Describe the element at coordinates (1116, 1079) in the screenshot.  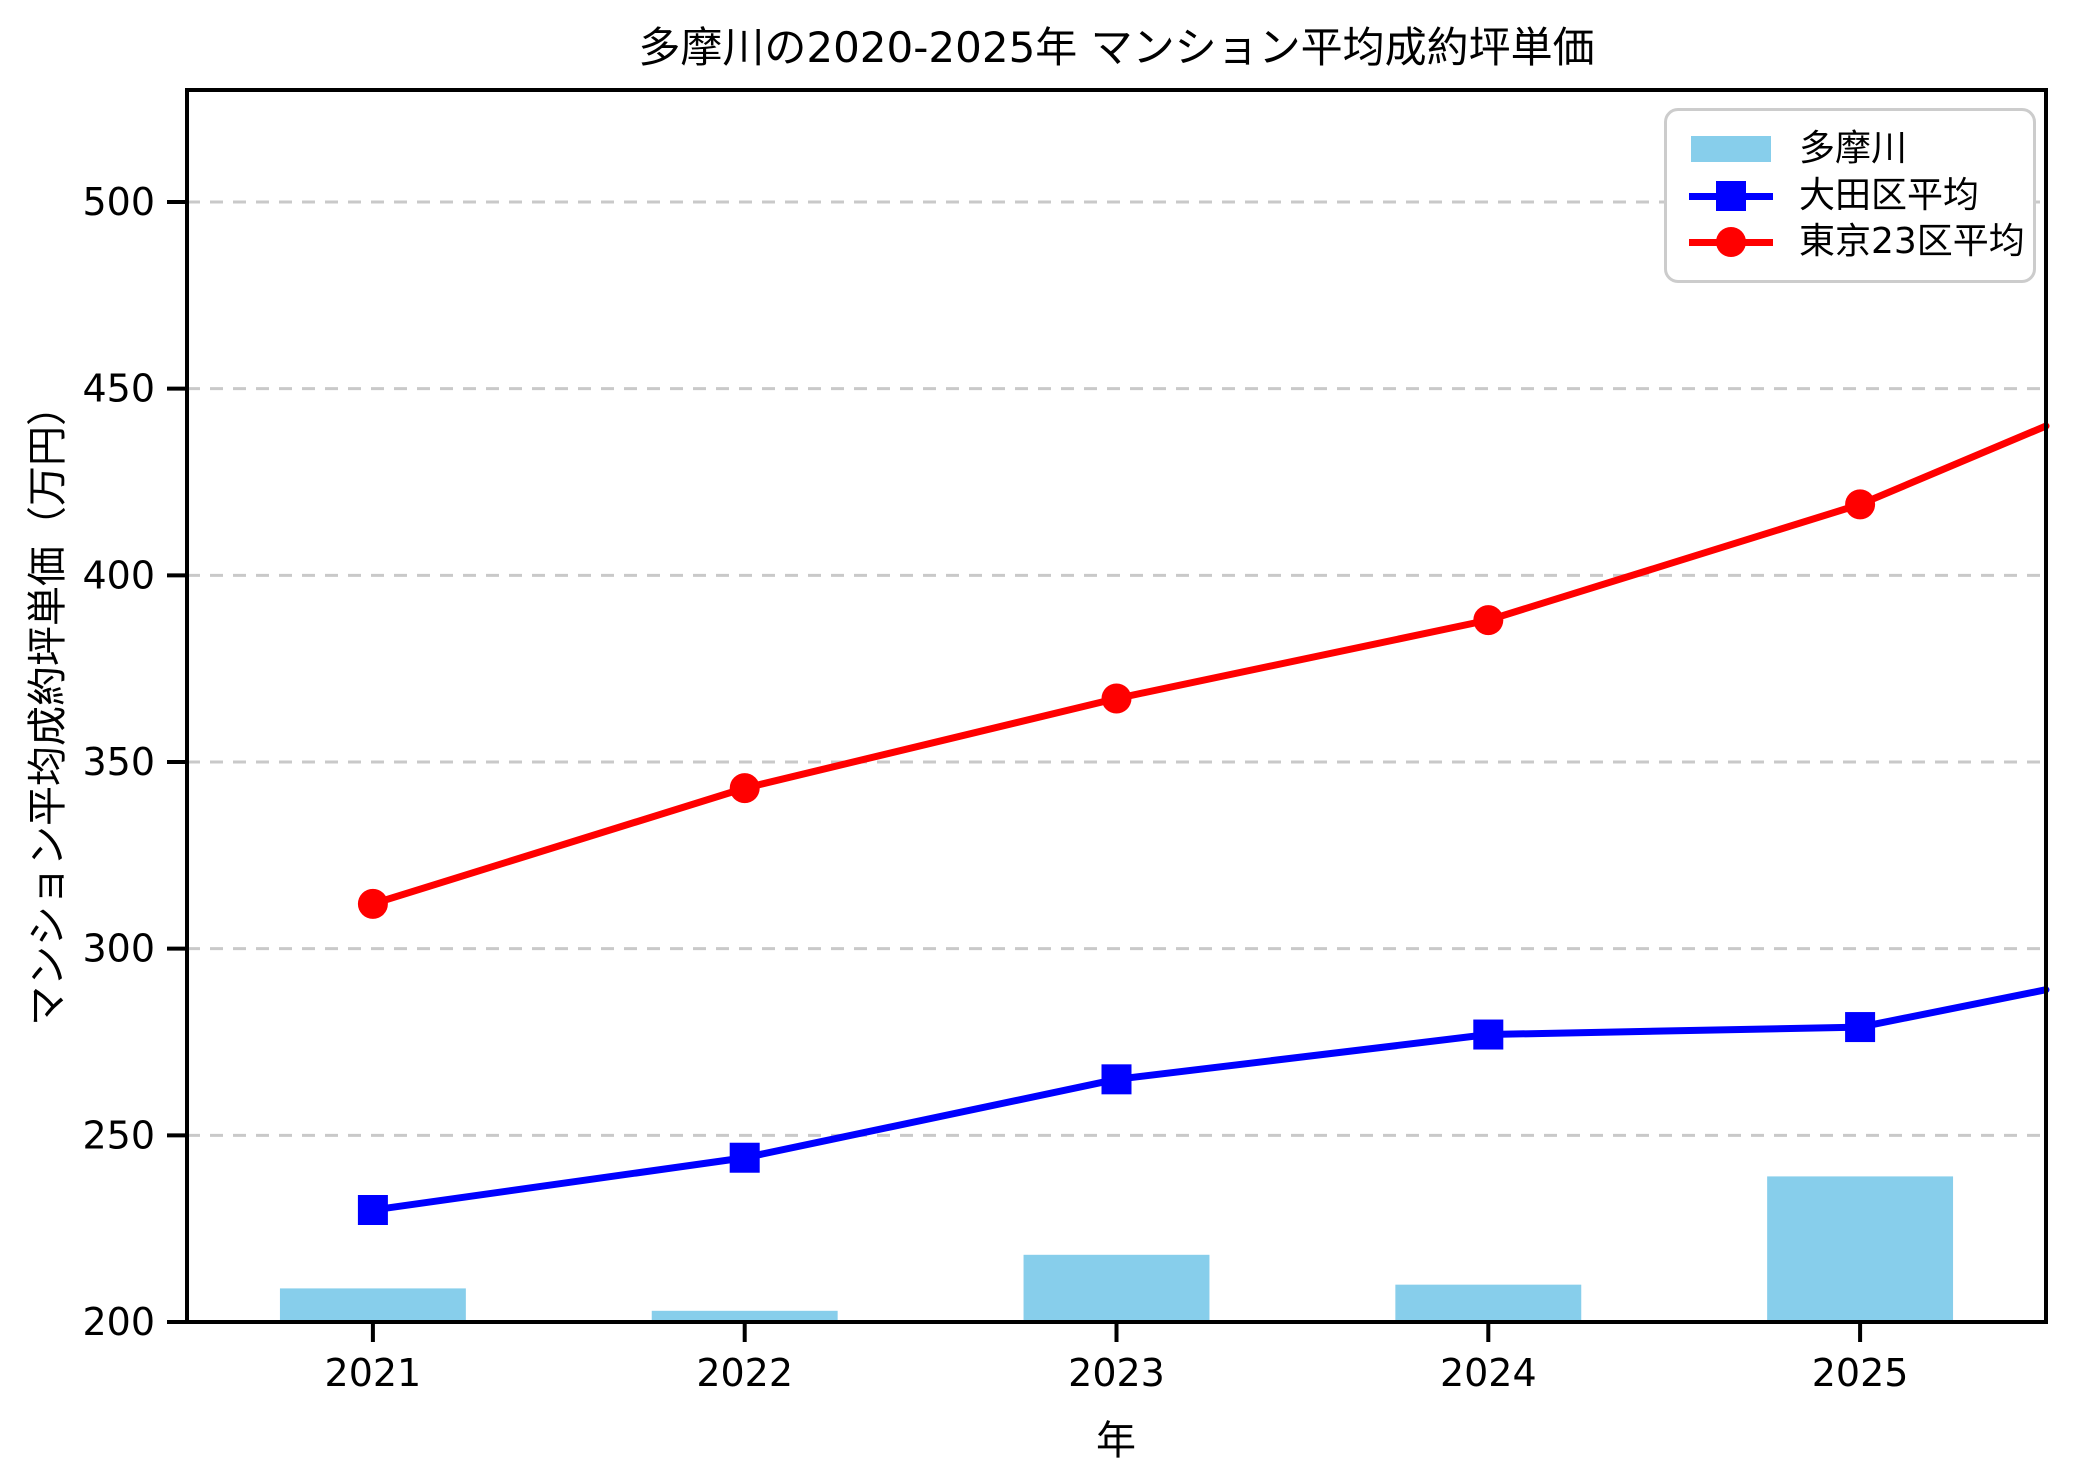
I see `marker-square-2023` at that location.